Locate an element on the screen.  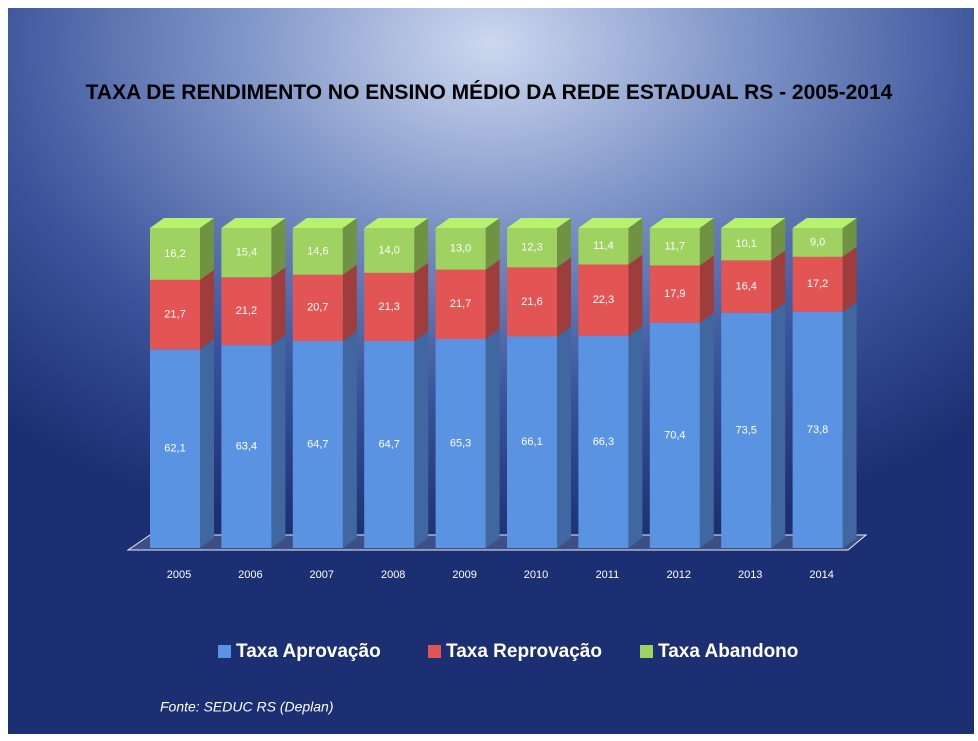
data-label: 66,3 is located at coordinates (603, 442).